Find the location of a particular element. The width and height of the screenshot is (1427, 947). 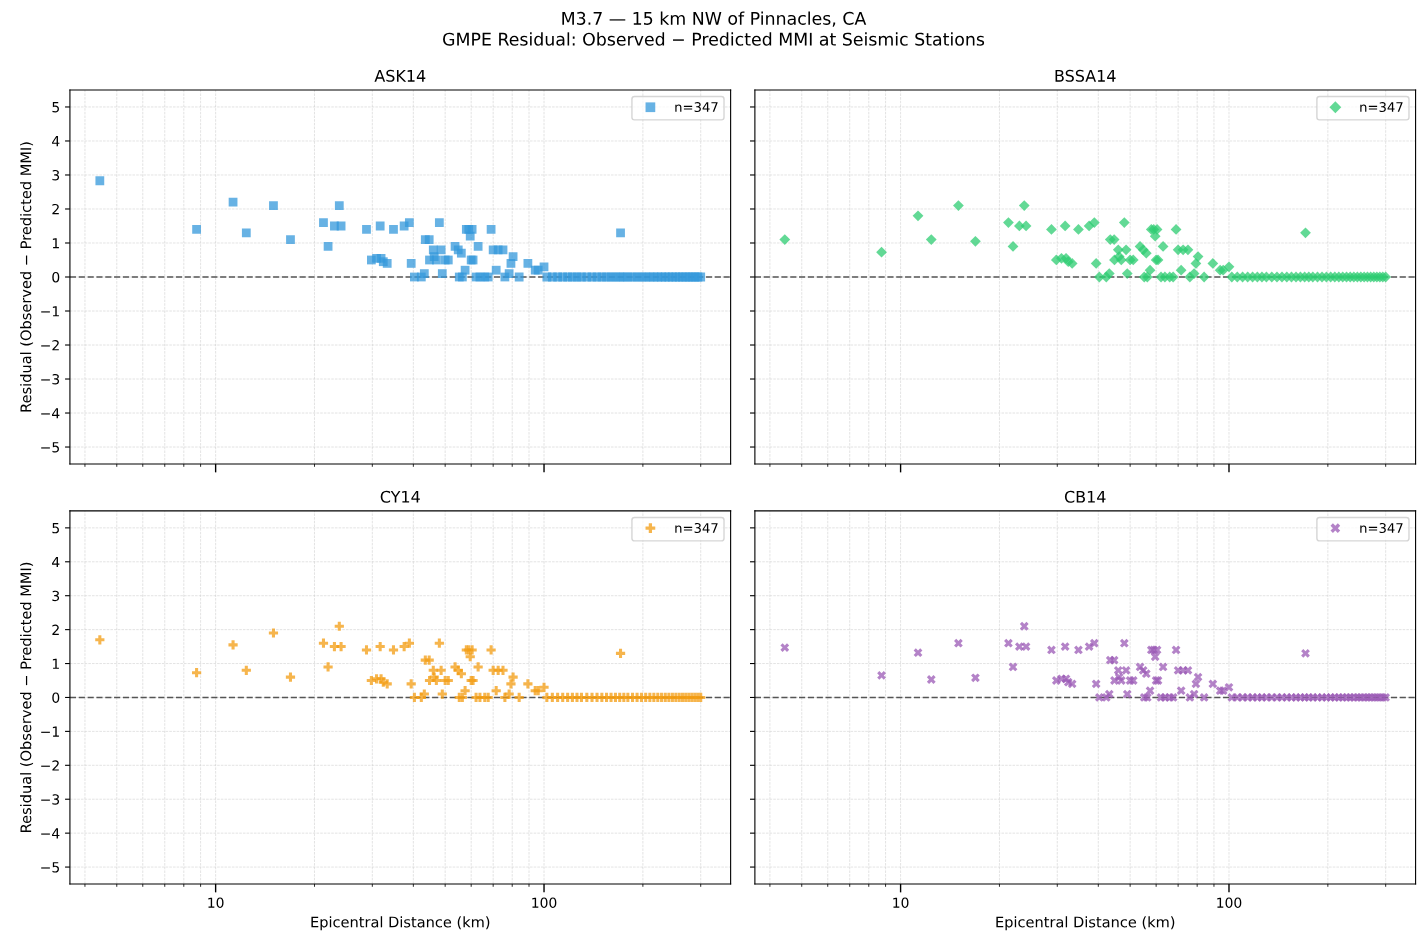

text: GMPE Residual: Observed − Predicted MMI at Seismic Stations is located at coordinates (714, 39).